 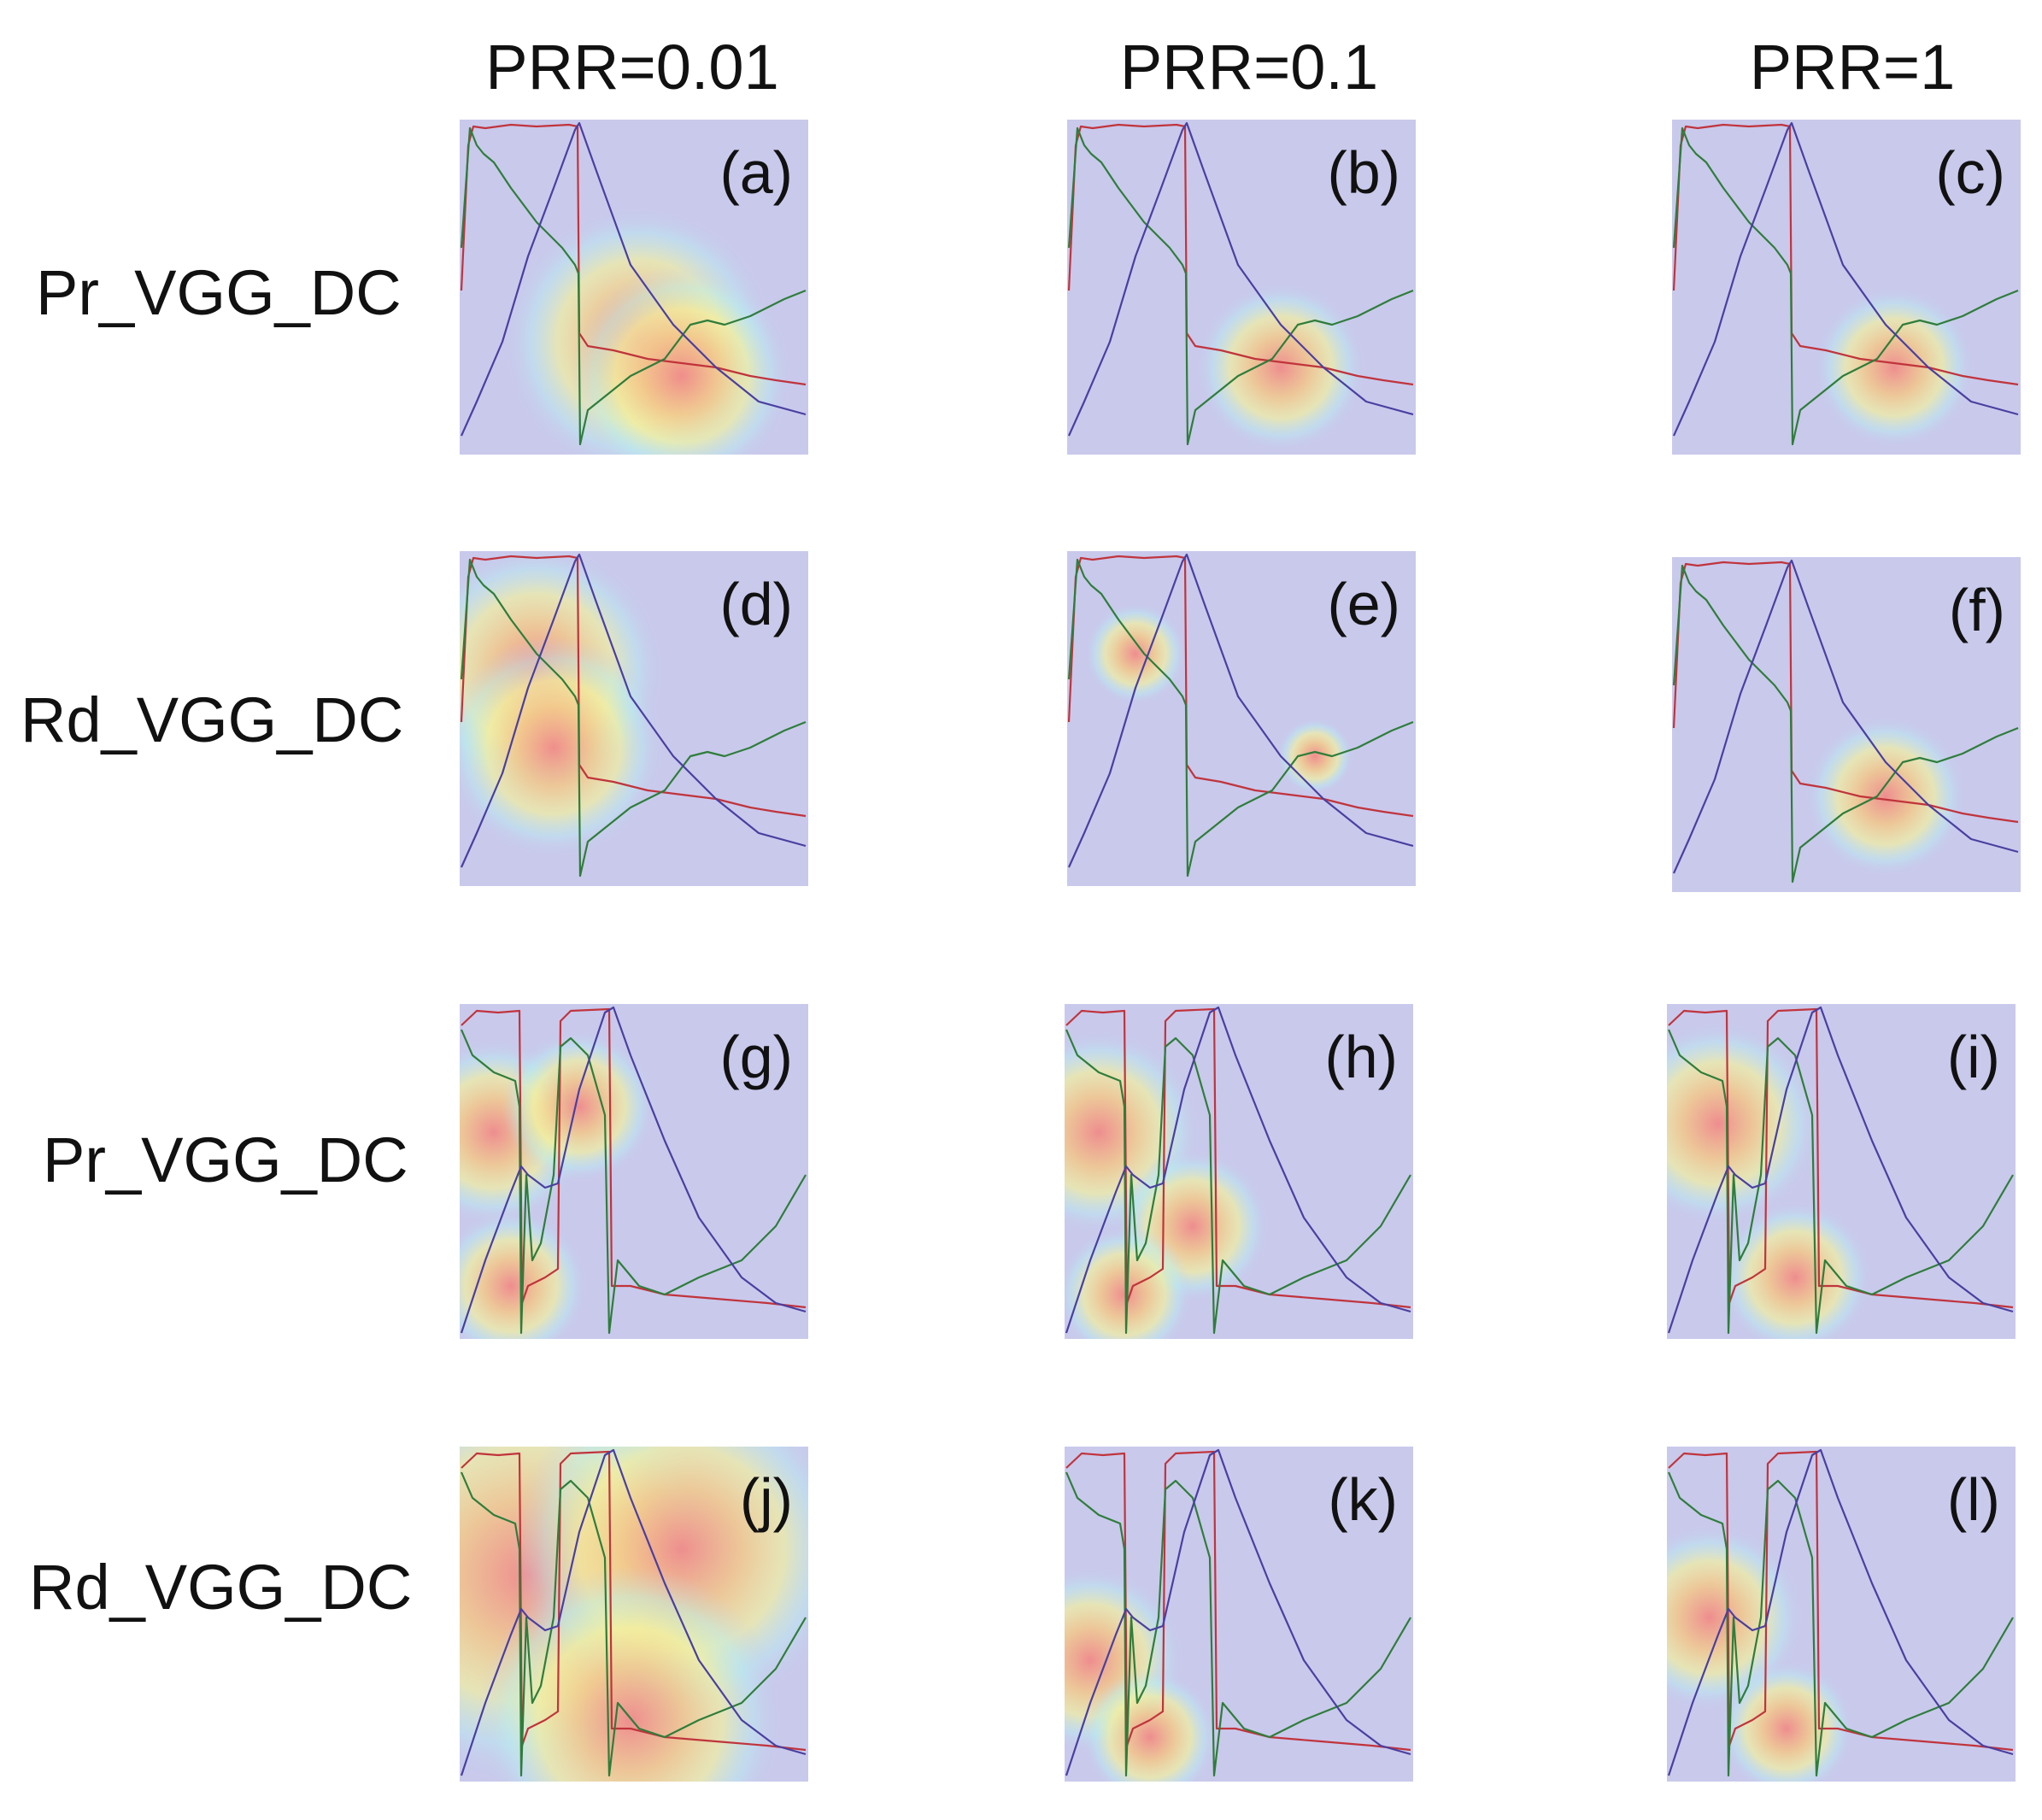 I want to click on panel-label-e: (e), so click(x=1363, y=604).